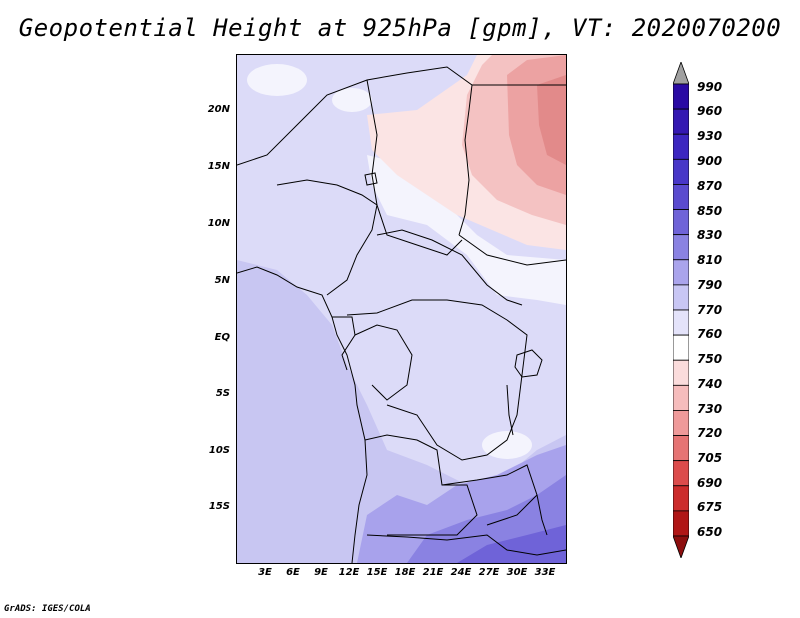 The height and width of the screenshot is (618, 800). Describe the element at coordinates (414, 167) in the screenshot. I see `chad-border` at that location.